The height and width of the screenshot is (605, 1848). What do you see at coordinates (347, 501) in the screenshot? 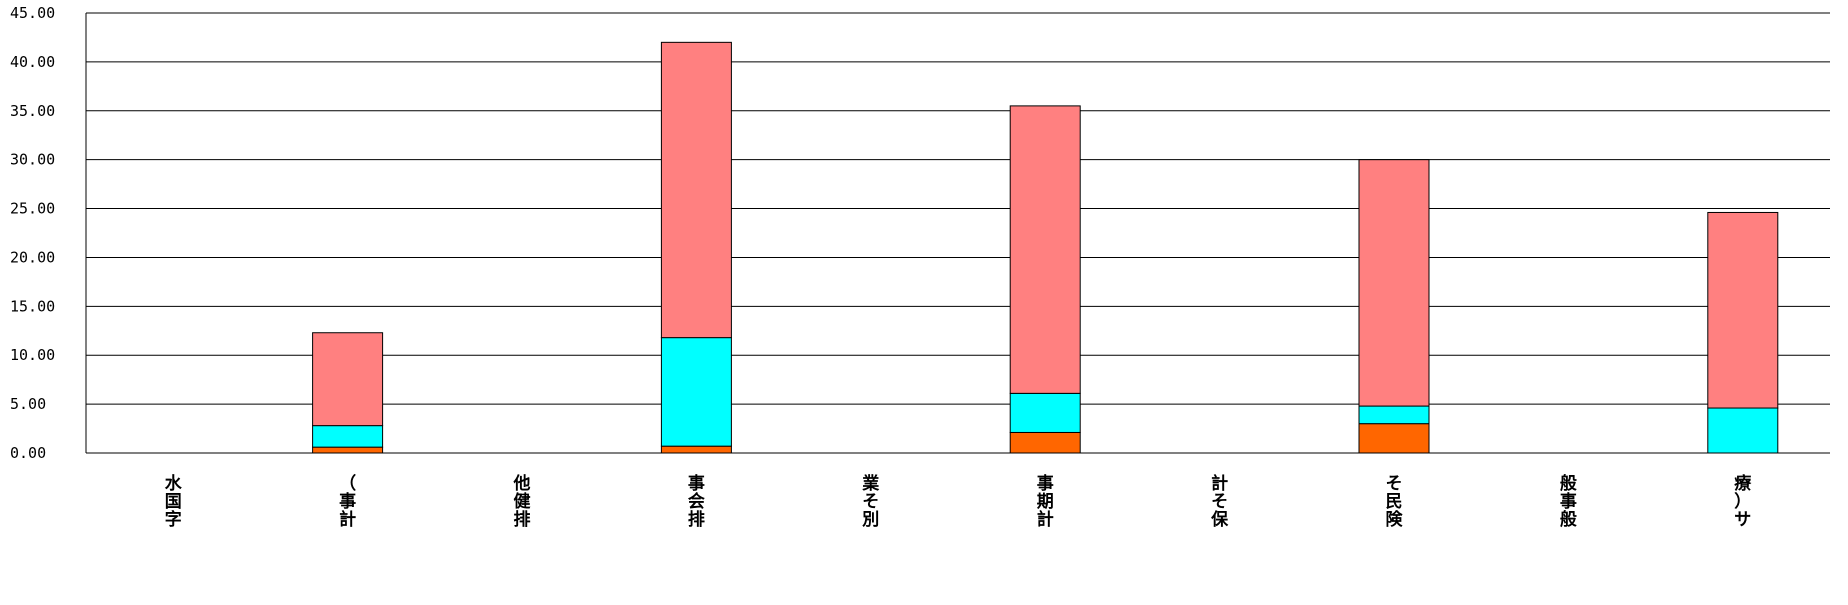
I see `x-category-label: （事計` at bounding box center [347, 501].